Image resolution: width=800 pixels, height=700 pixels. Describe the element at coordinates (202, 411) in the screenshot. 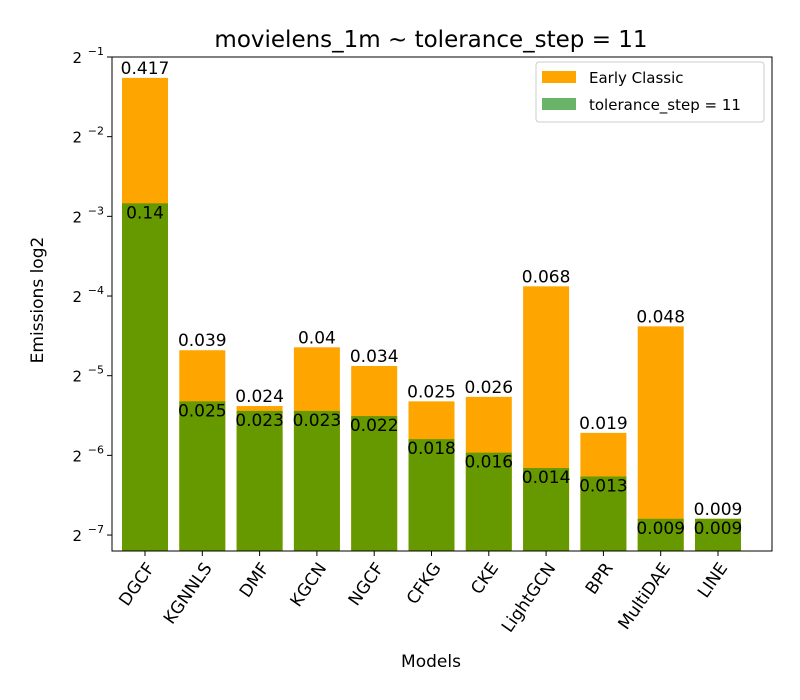

I see `value-label-tolerance-step-kgnnls: 0.025` at that location.